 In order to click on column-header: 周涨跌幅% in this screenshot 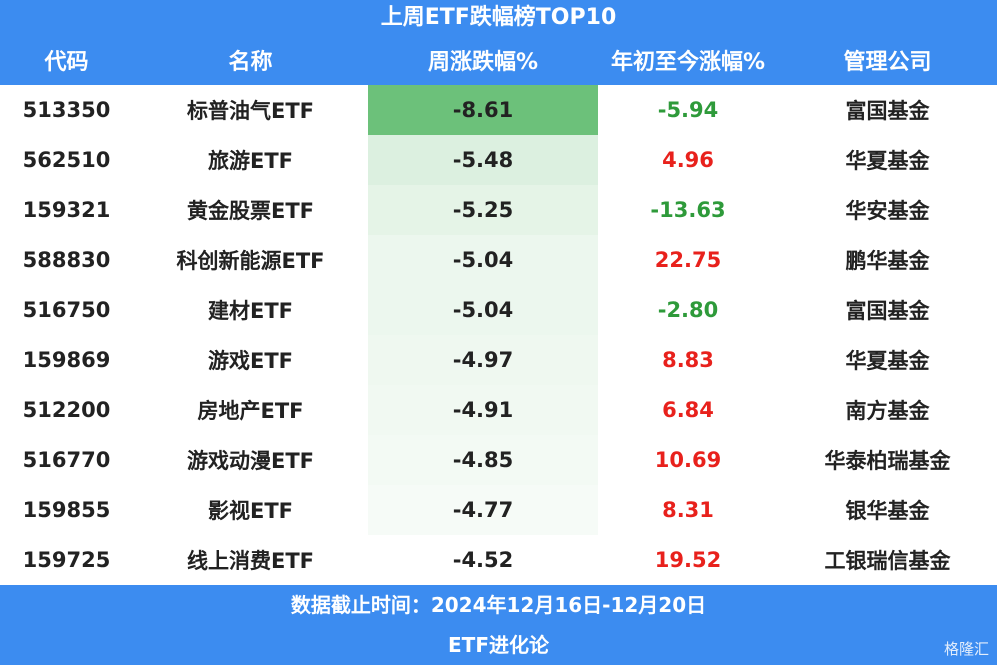, I will do `click(483, 60)`.